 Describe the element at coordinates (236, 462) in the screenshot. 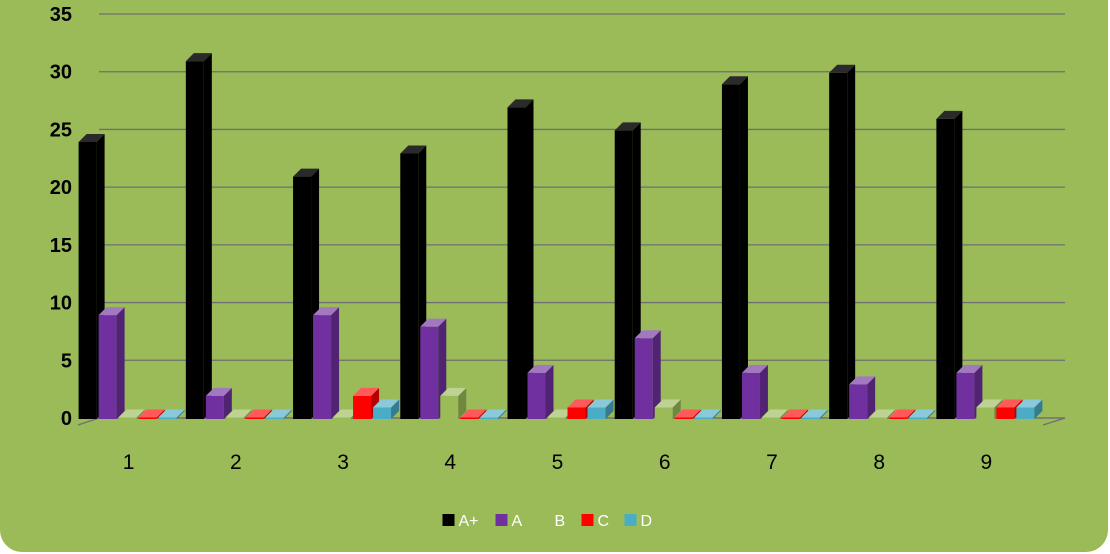

I see `x-tick-label: 2` at that location.